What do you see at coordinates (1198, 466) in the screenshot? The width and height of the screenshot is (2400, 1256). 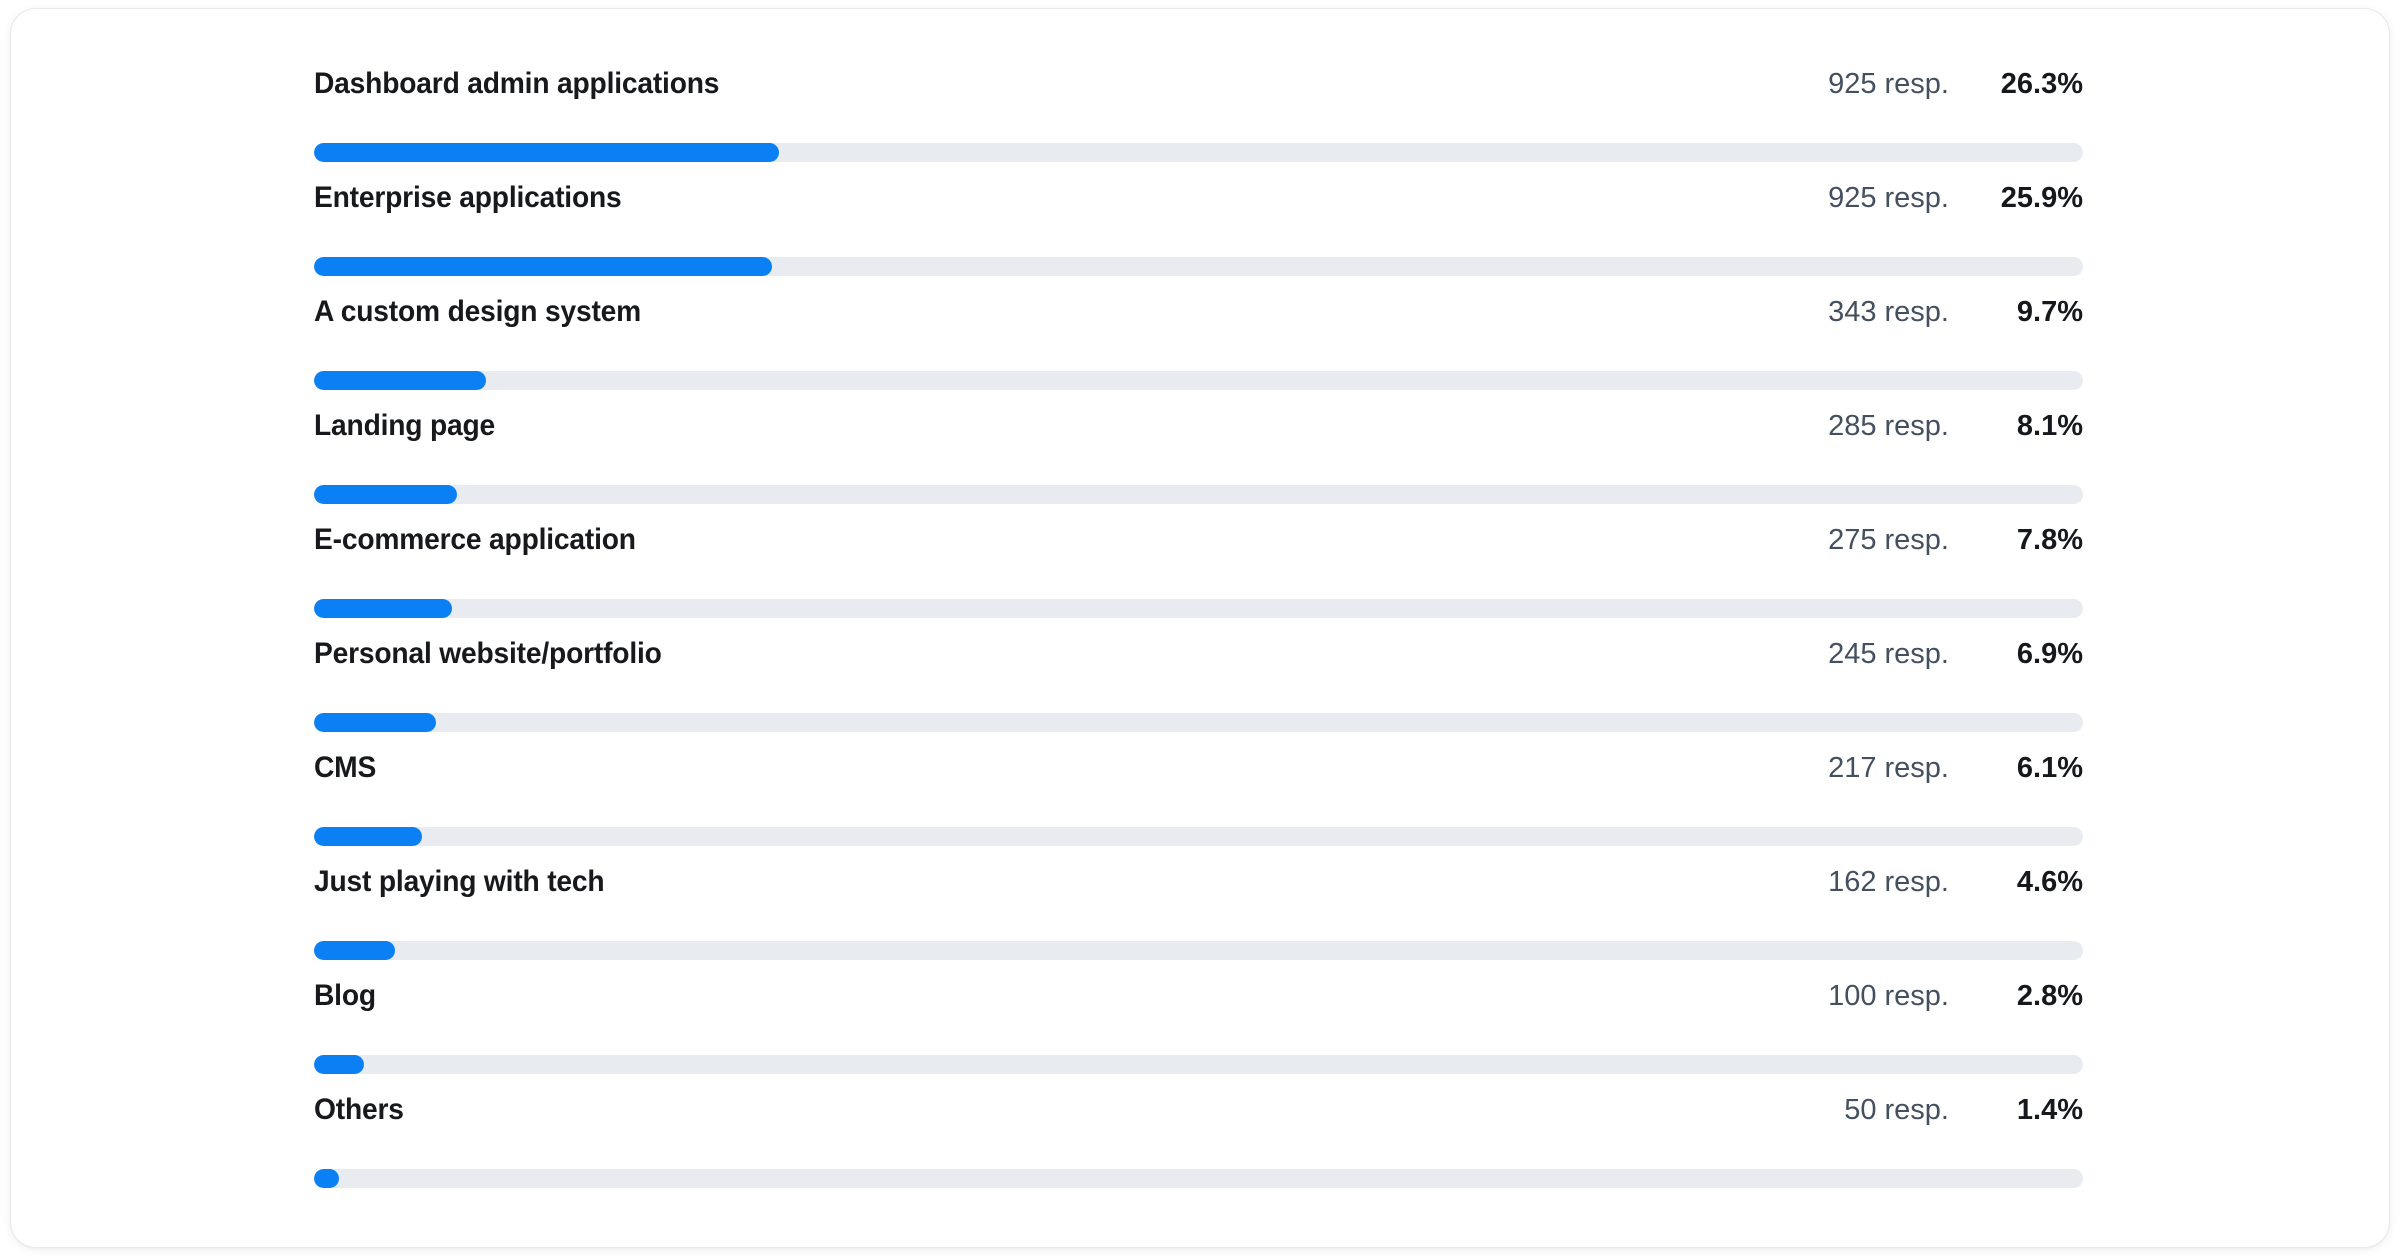 I see `bar-chart-row: Landing page 285 resp. 8.1%` at bounding box center [1198, 466].